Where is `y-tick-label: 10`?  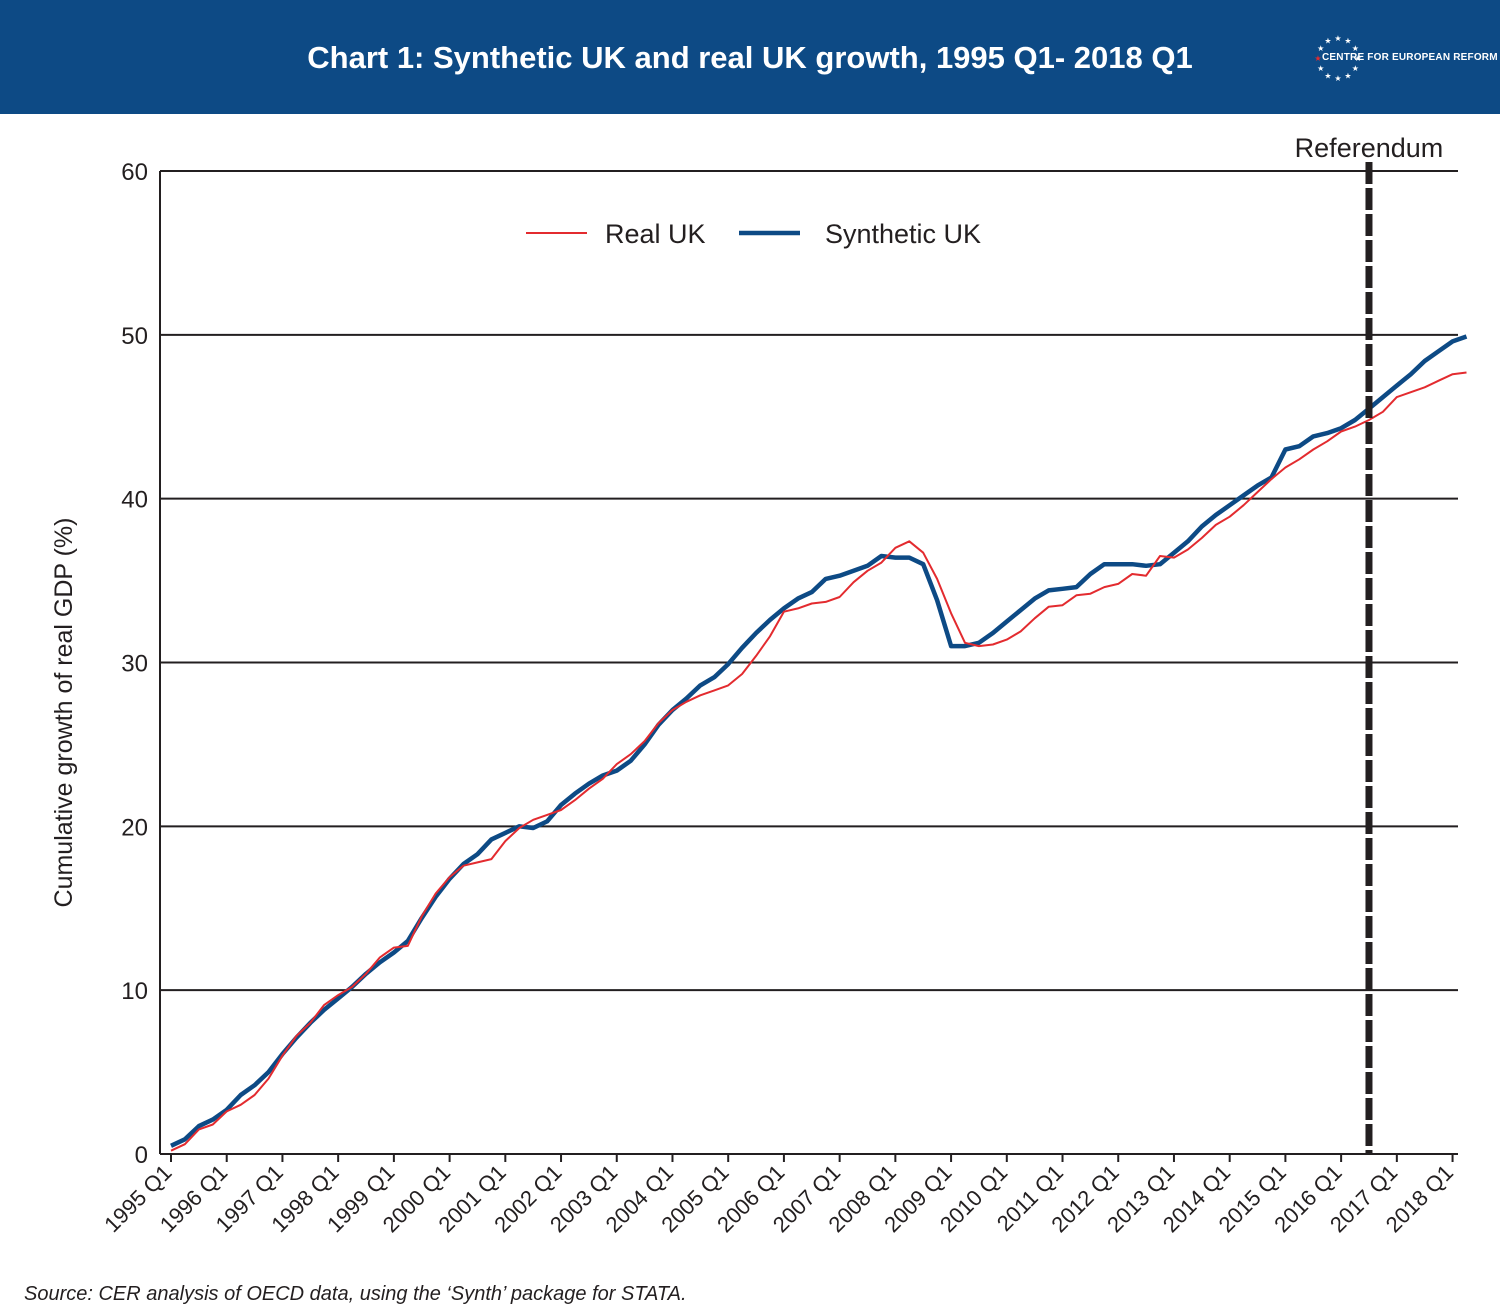 y-tick-label: 10 is located at coordinates (134, 991).